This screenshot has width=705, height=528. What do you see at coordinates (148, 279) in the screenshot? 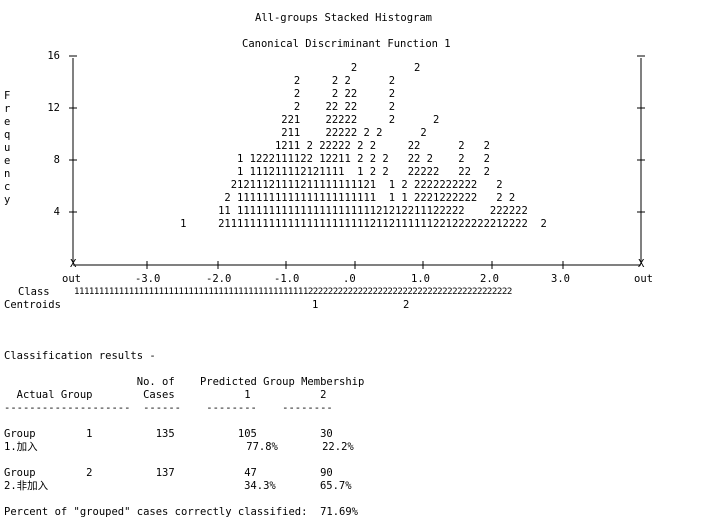
I see `x-tick-label: -3.0` at bounding box center [148, 279].